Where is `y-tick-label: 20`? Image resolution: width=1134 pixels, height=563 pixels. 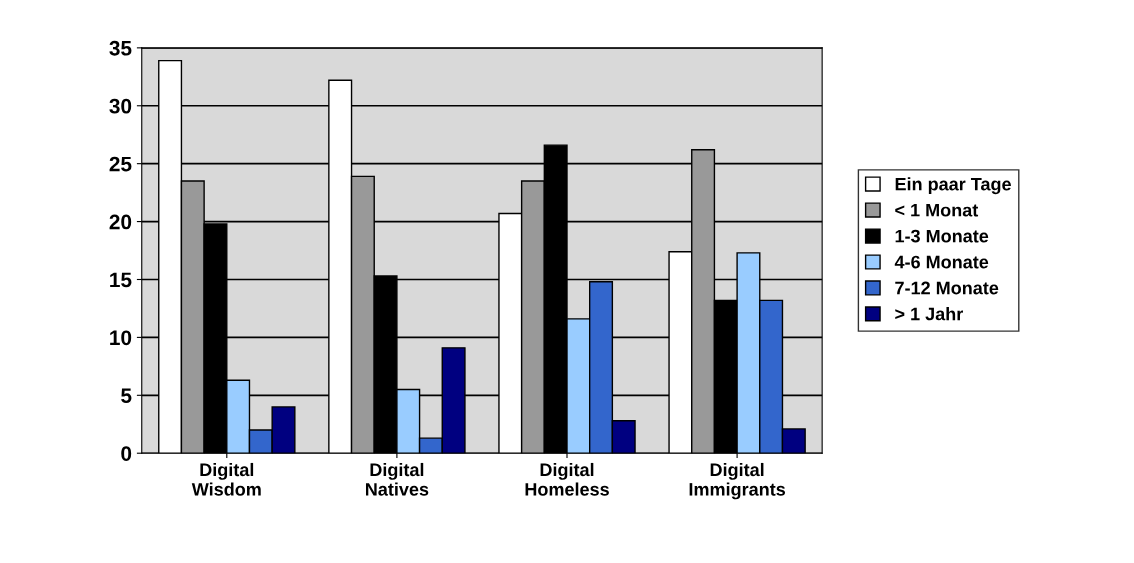 y-tick-label: 20 is located at coordinates (120, 222).